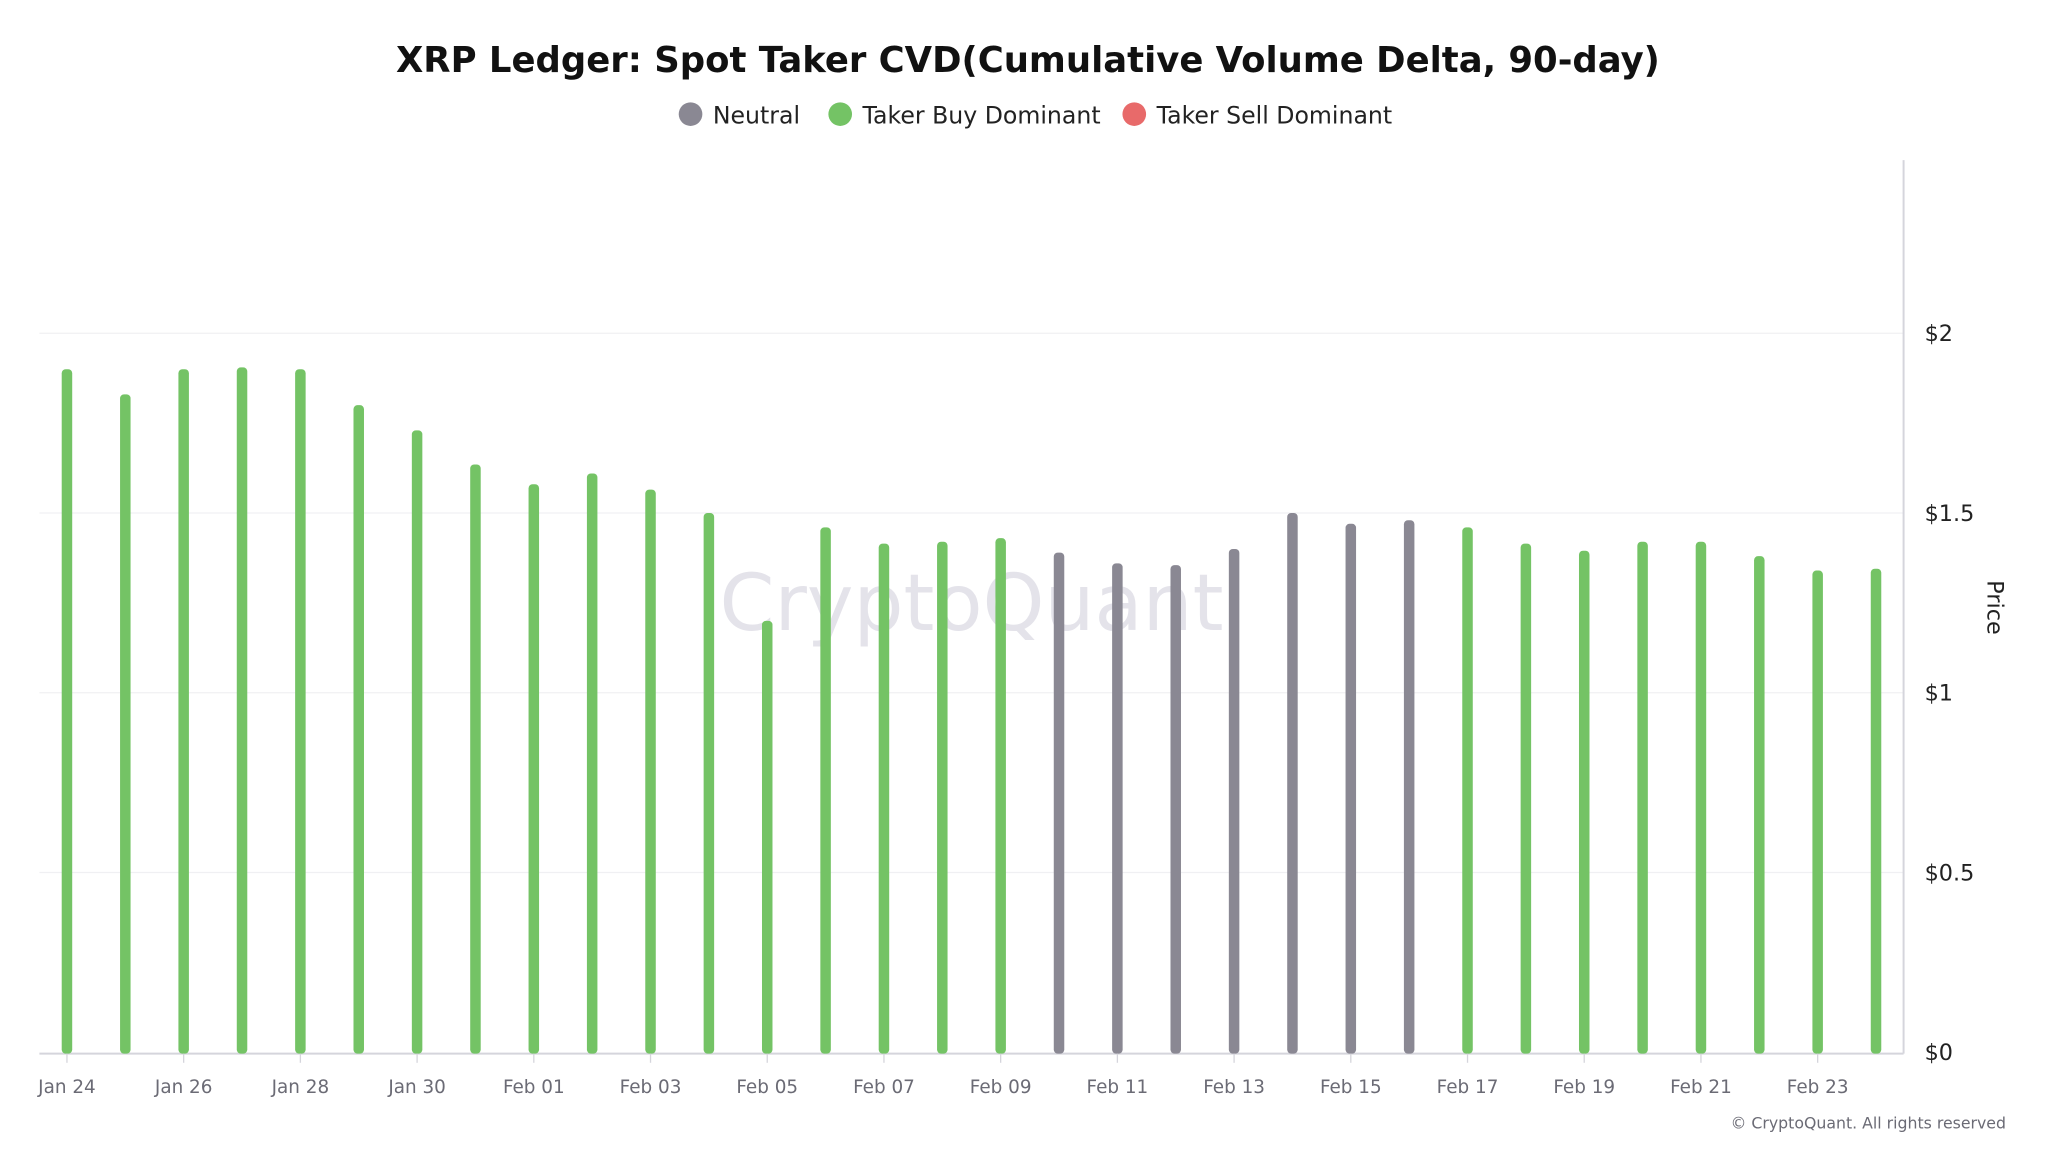 Image resolution: width=2048 pixels, height=1152 pixels. Describe the element at coordinates (1584, 1087) in the screenshot. I see `x-tick-label: Feb 19` at that location.